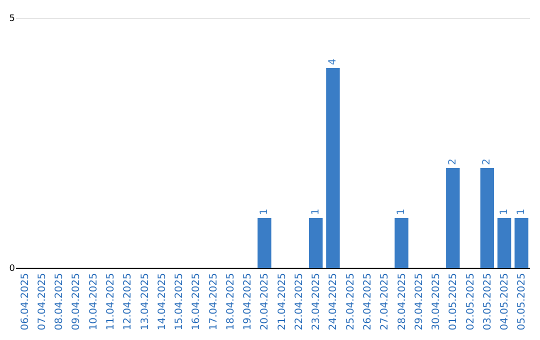 The width and height of the screenshot is (540, 340). Describe the element at coordinates (196, 301) in the screenshot. I see `x-tick-label: 16.04.2025` at that location.